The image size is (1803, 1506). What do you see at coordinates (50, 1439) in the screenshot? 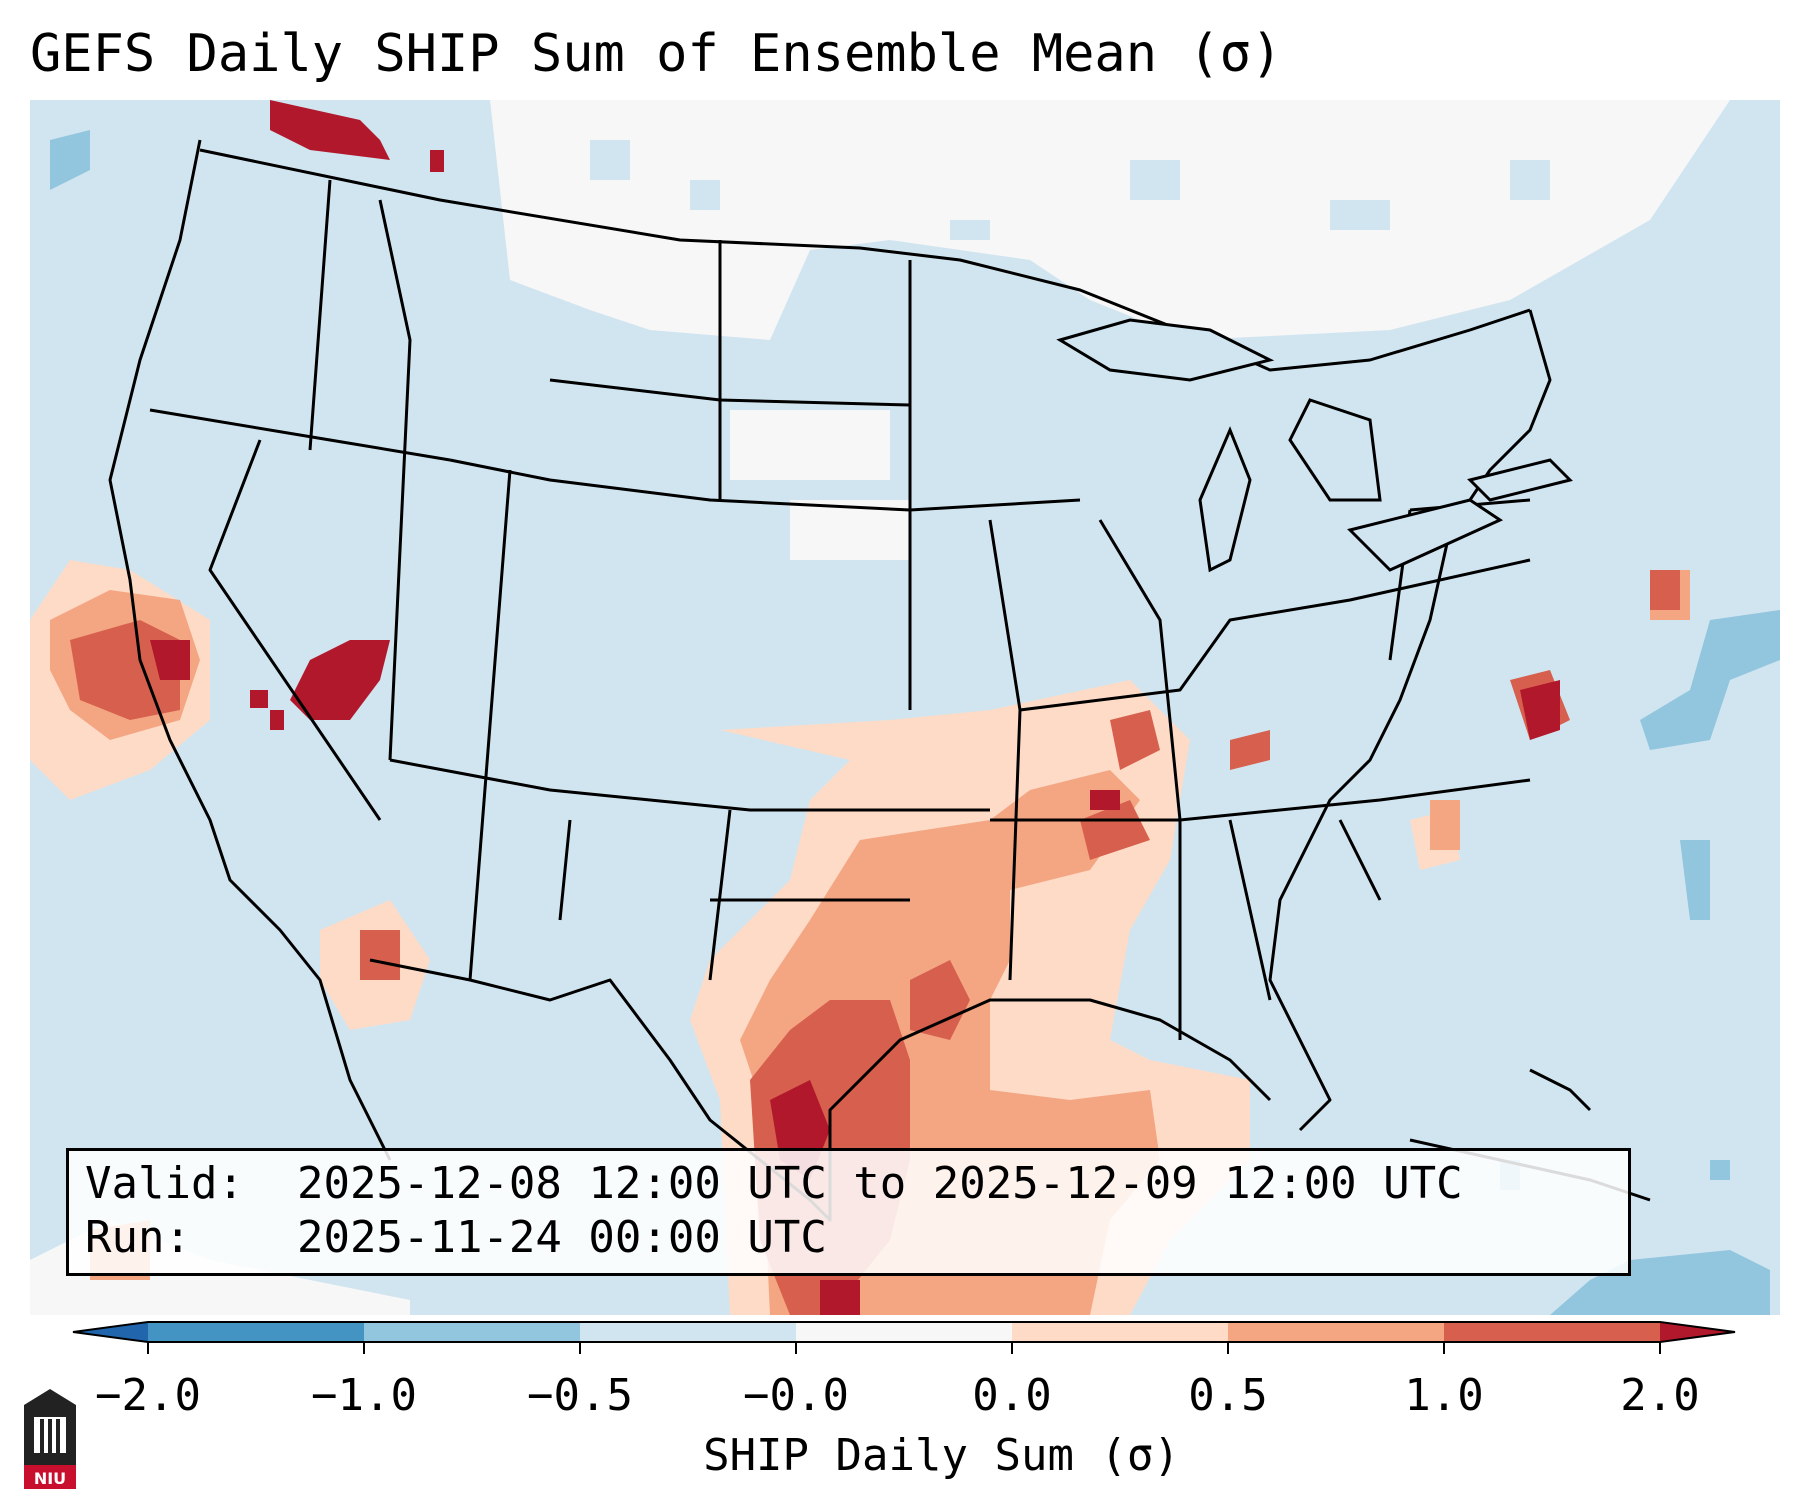
I see `niu-logo: NIU` at bounding box center [50, 1439].